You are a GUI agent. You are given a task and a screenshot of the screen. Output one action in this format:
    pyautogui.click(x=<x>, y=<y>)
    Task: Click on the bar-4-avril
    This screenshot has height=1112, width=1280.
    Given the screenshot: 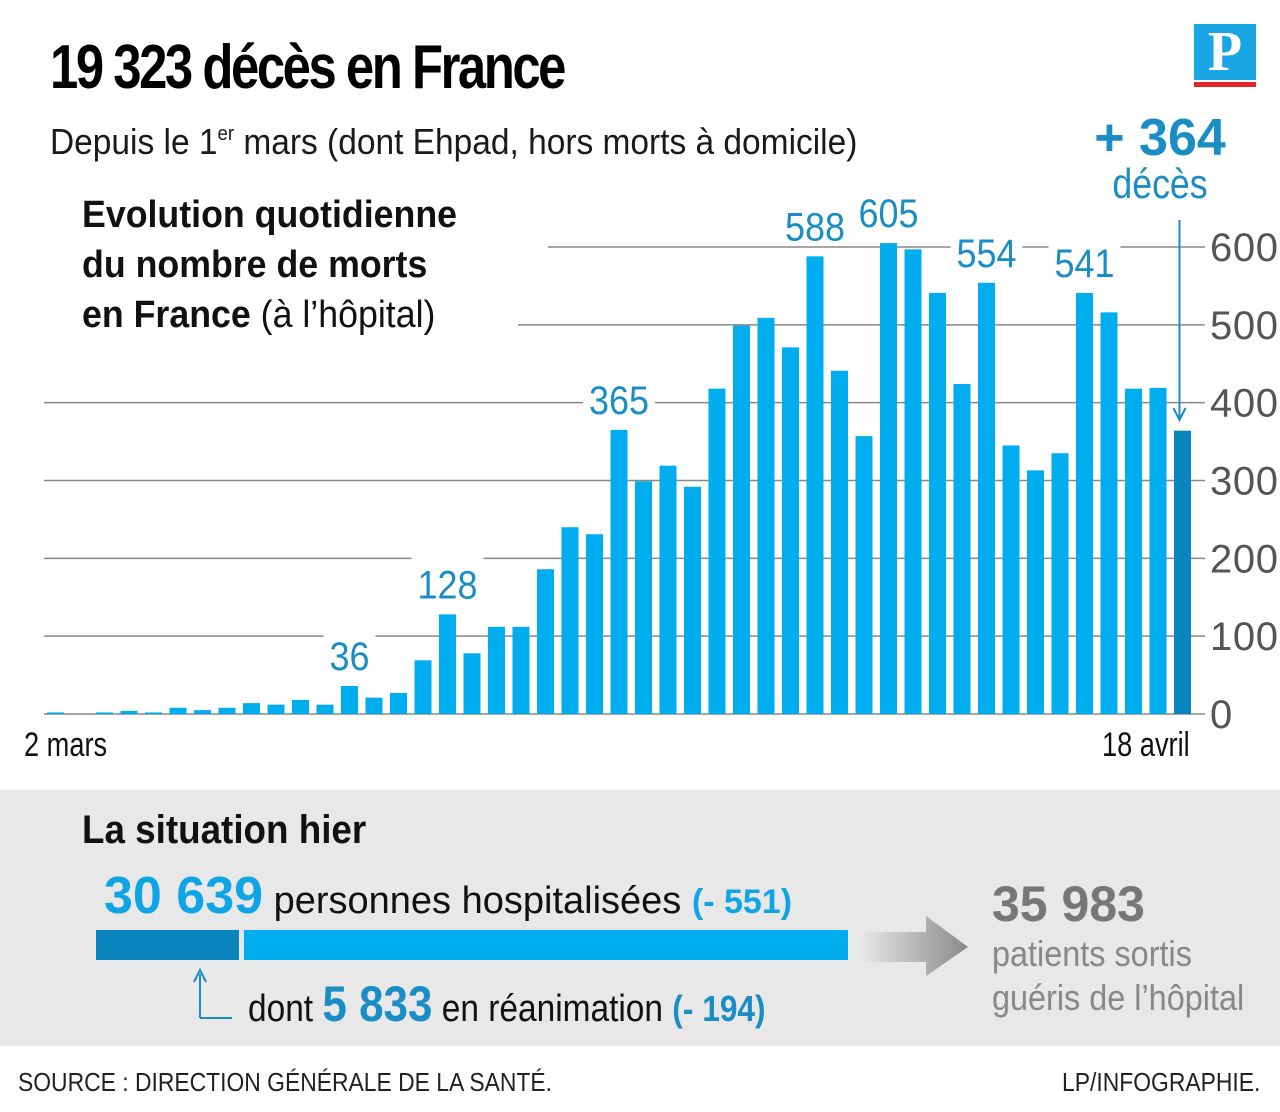 What is the action you would take?
    pyautogui.click(x=864, y=575)
    